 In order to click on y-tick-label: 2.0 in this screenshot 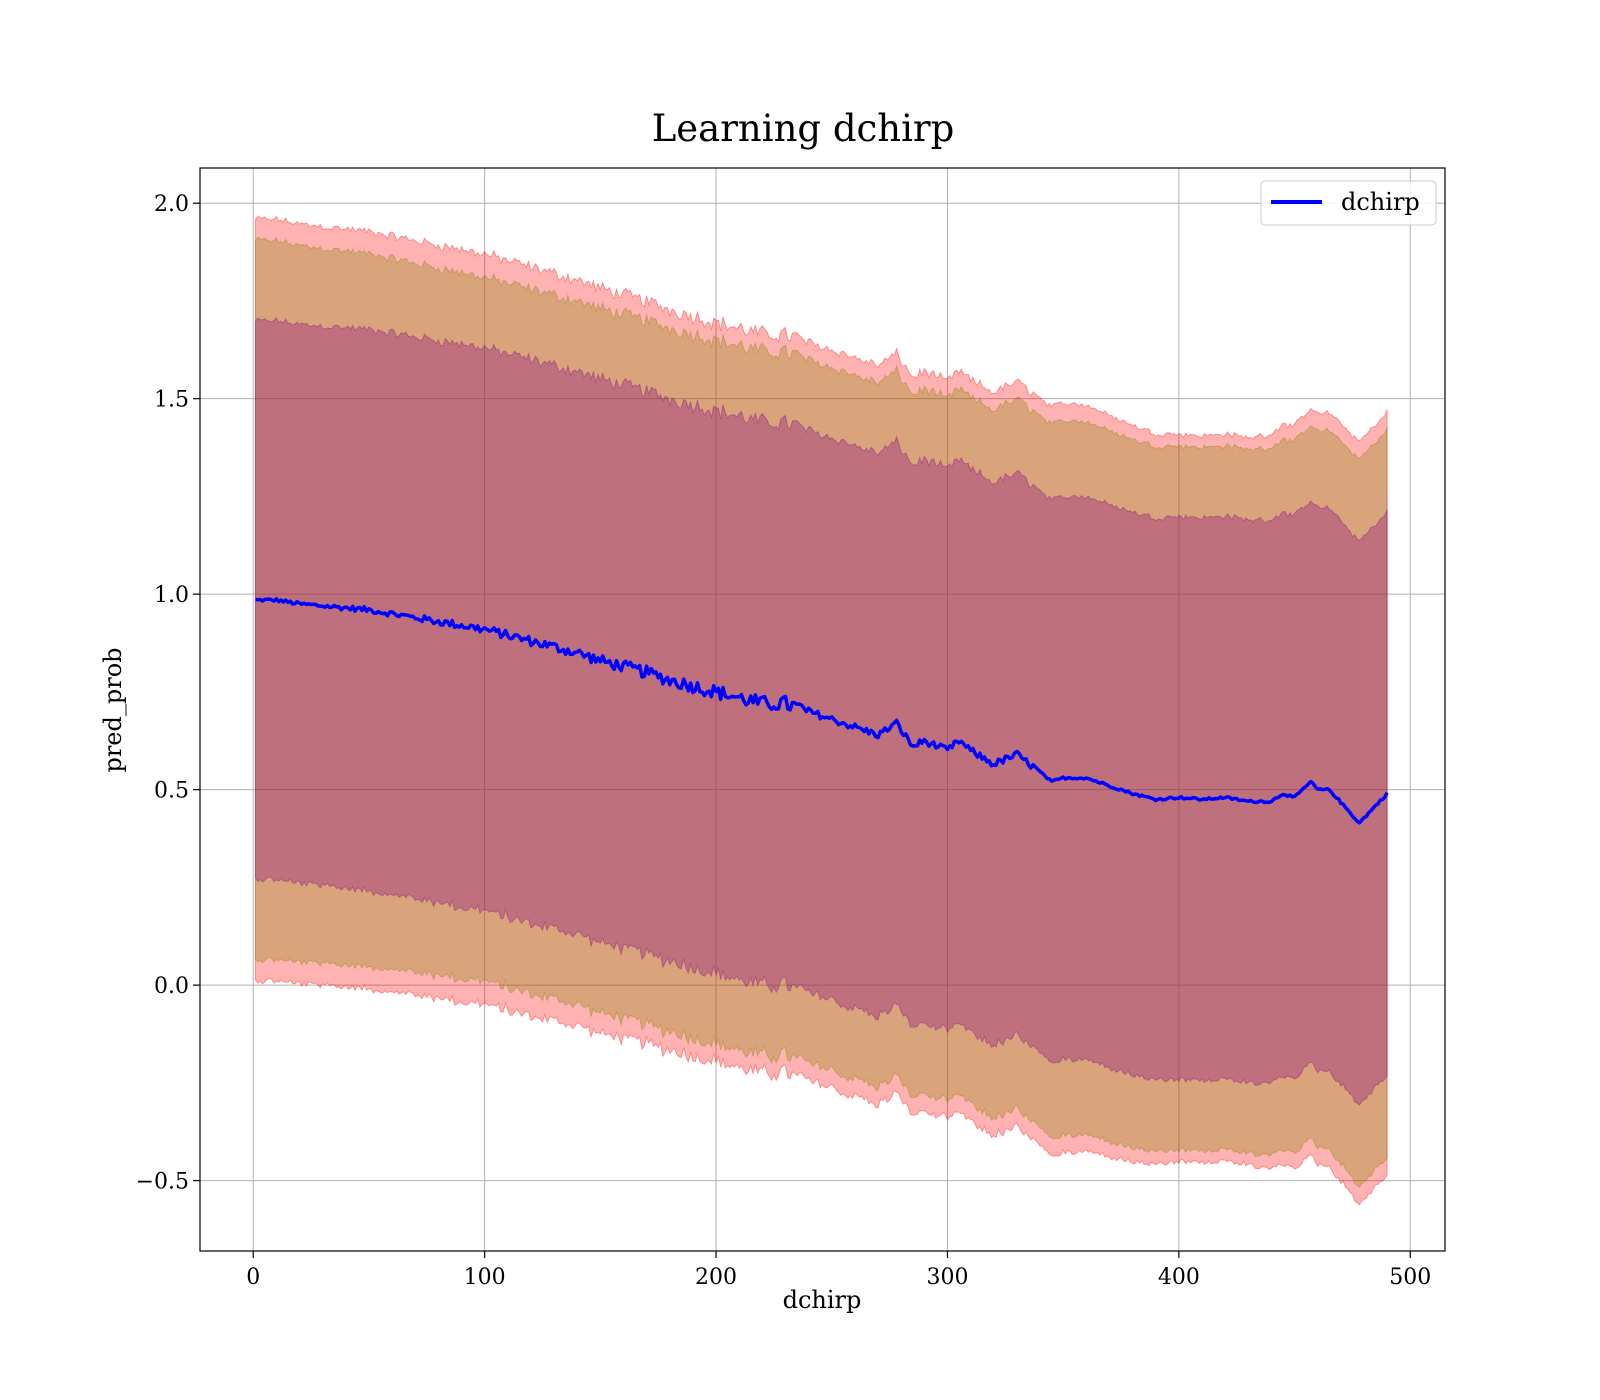, I will do `click(171, 204)`.